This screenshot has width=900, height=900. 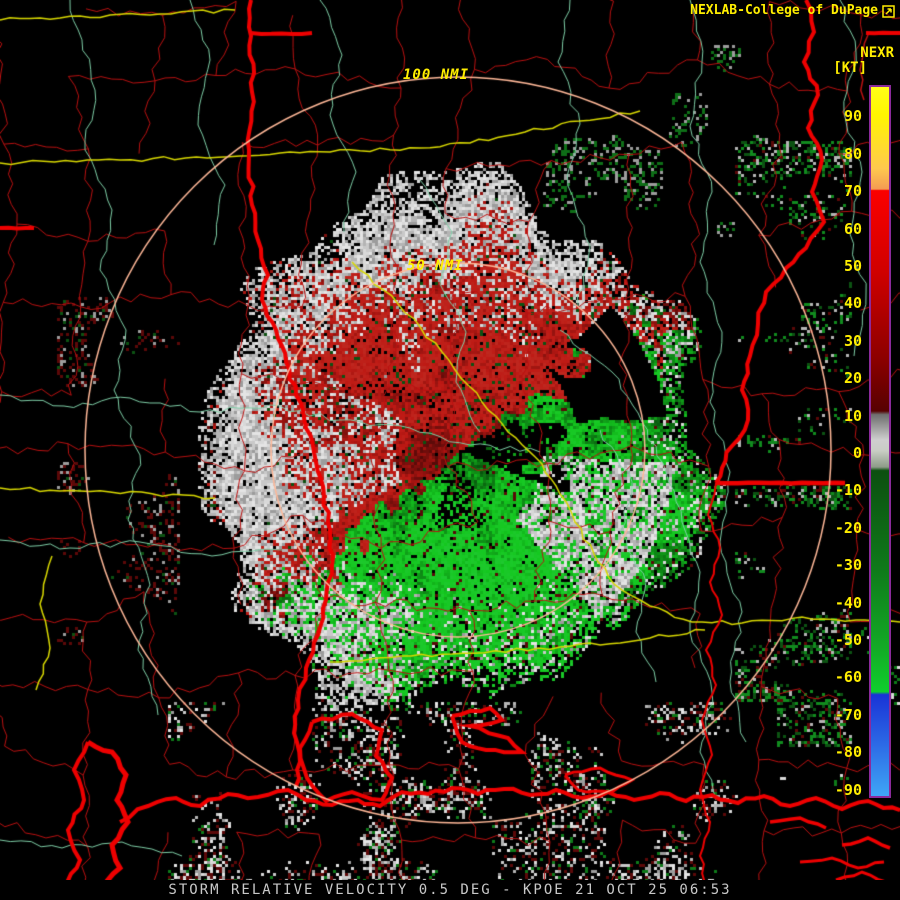 I want to click on legend-tick-label: 40, so click(x=852, y=303).